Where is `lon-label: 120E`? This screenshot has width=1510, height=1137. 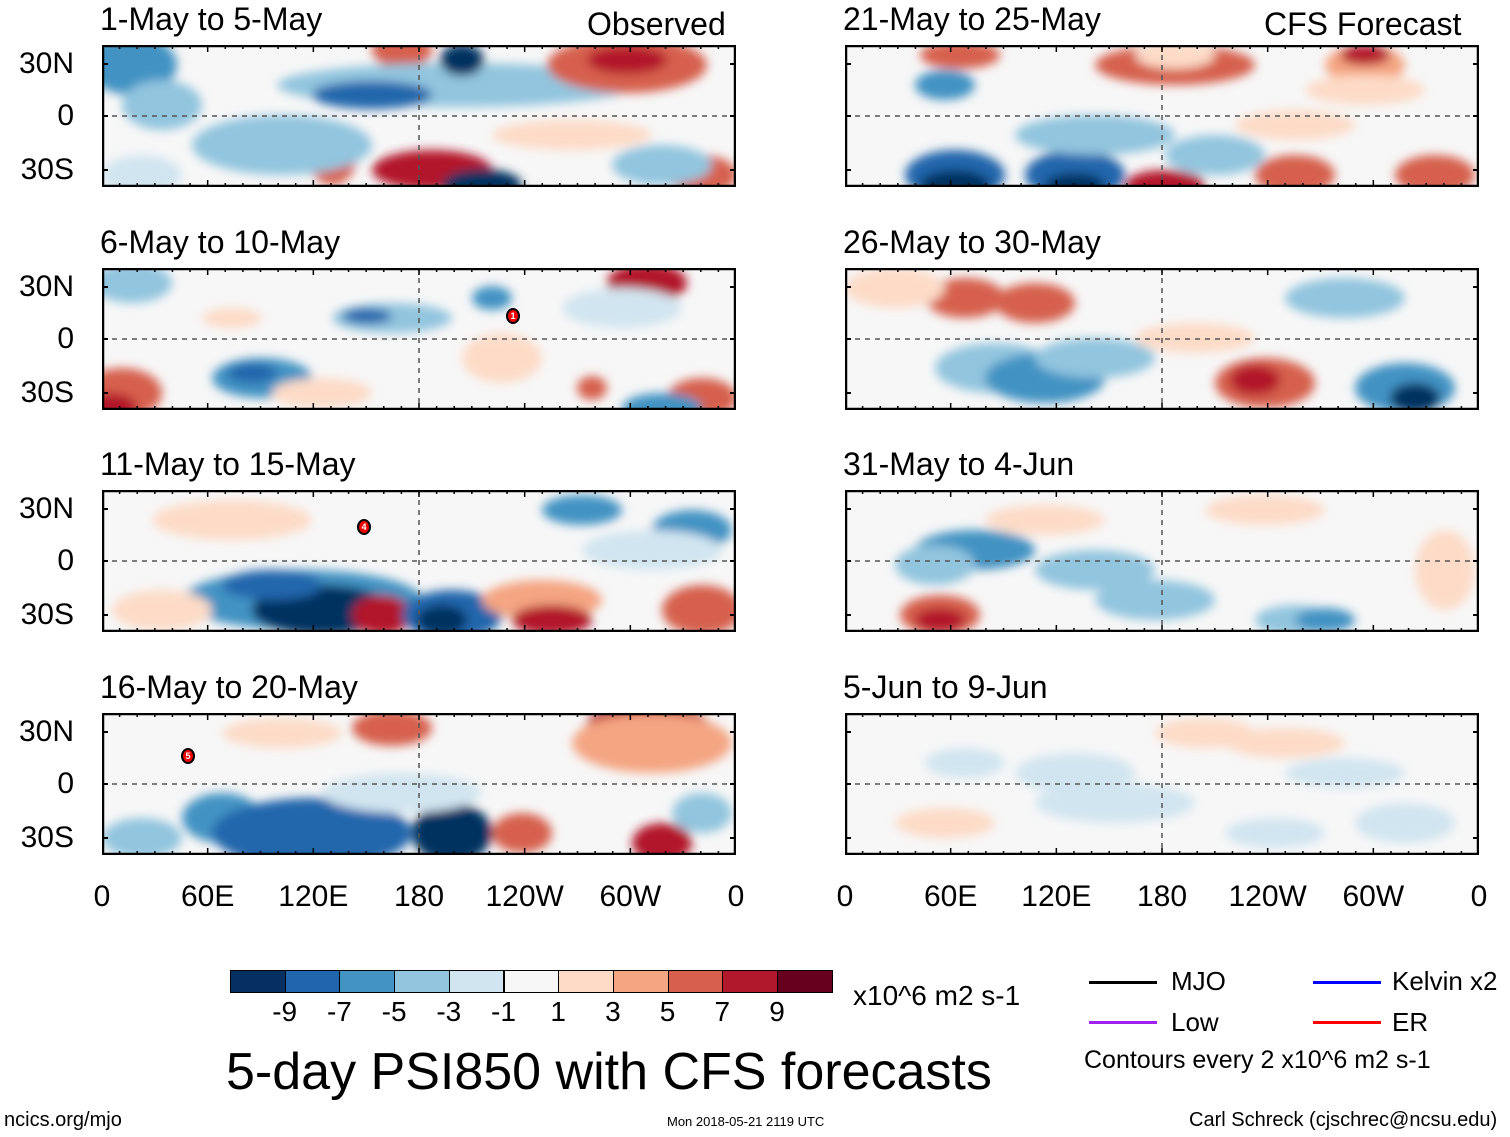 lon-label: 120E is located at coordinates (313, 896).